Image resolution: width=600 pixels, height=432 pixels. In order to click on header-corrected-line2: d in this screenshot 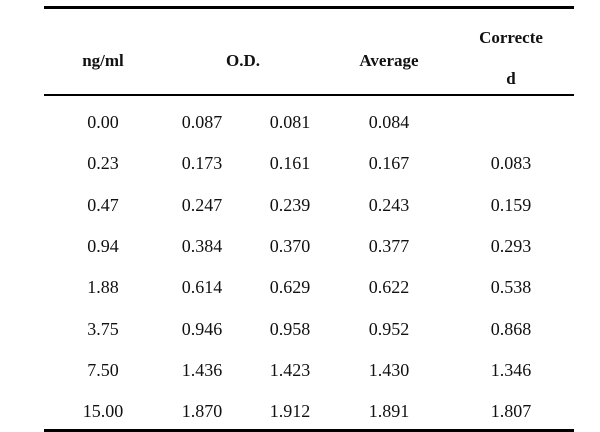, I will do `click(511, 78)`.